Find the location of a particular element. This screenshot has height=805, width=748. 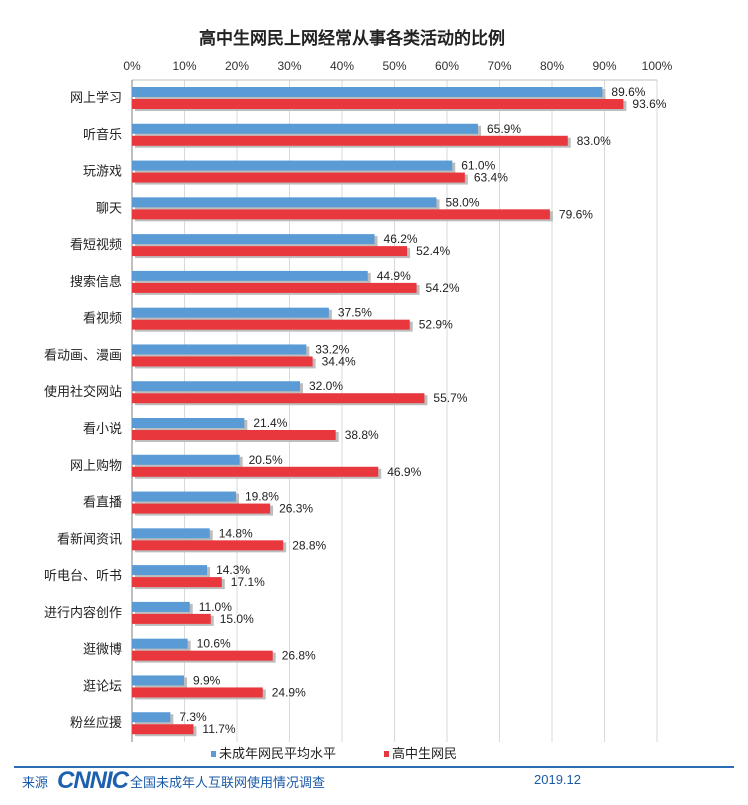

data-label: 55.7% is located at coordinates (450, 398).